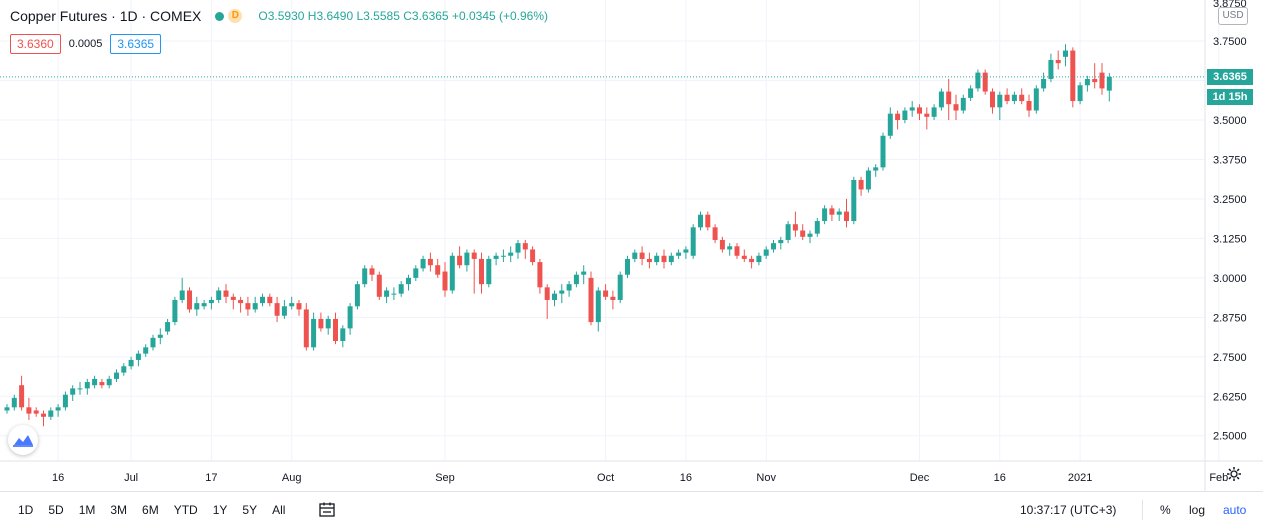  What do you see at coordinates (220, 510) in the screenshot?
I see `range-1y: 1Y` at bounding box center [220, 510].